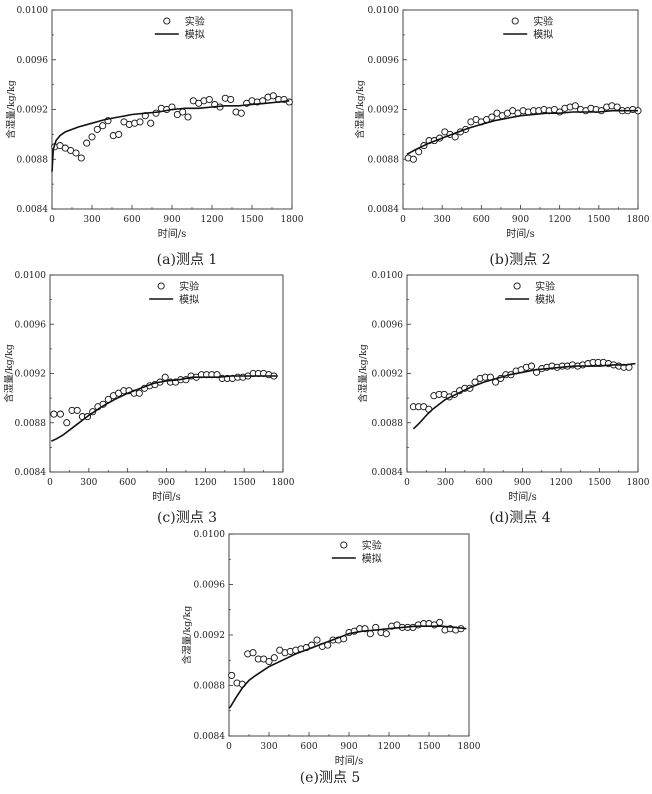 Image resolution: width=652 pixels, height=794 pixels. I want to click on panel-caption: (a)测点 1, so click(187, 260).